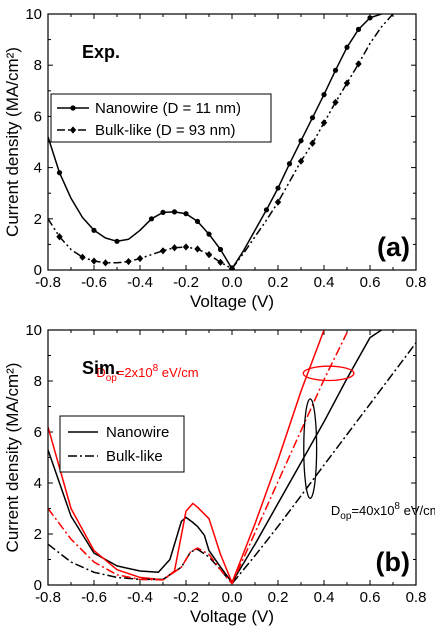 The width and height of the screenshot is (435, 641). Describe the element at coordinates (137, 432) in the screenshot. I see `legend-label: Nanowire` at that location.